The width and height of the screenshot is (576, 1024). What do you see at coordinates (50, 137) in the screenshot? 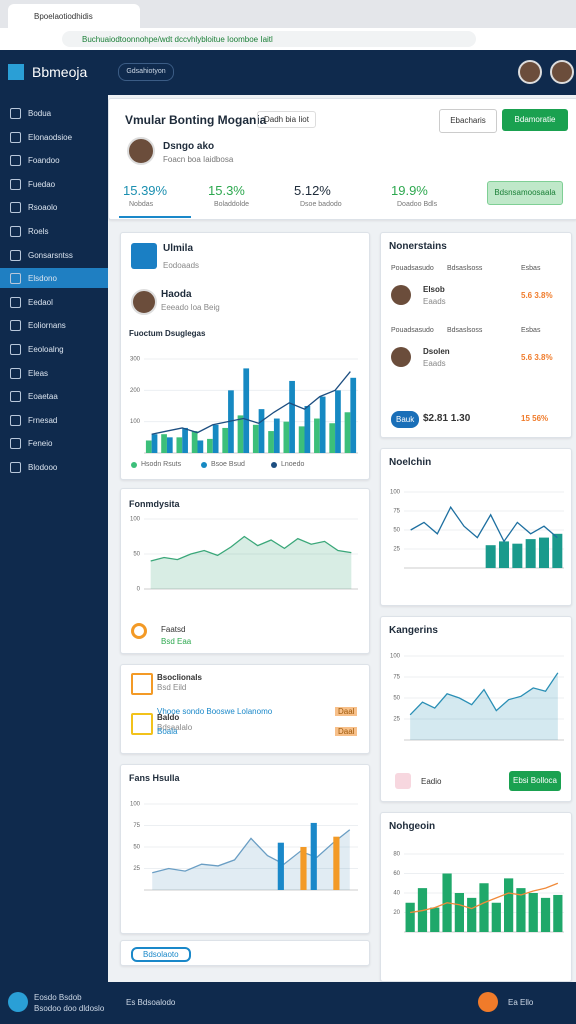
I see `nav-label: Elonaodsioe` at bounding box center [50, 137].